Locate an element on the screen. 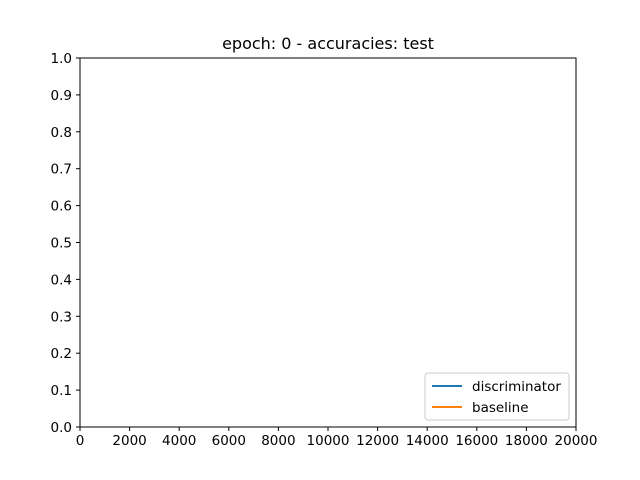  chart-title: epoch: 0 - accuracies: test is located at coordinates (328, 43).